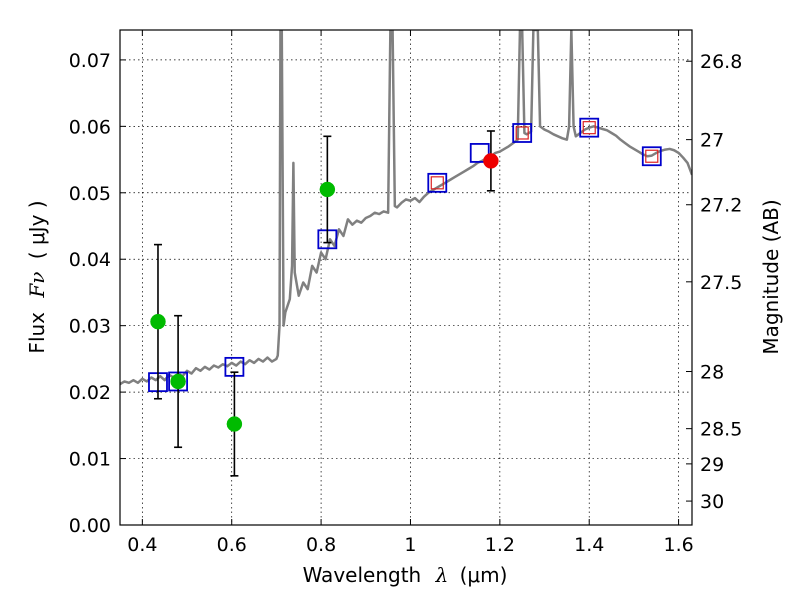 This screenshot has height=600, width=800. I want to click on x-tick-label: 0.6, so click(232, 545).